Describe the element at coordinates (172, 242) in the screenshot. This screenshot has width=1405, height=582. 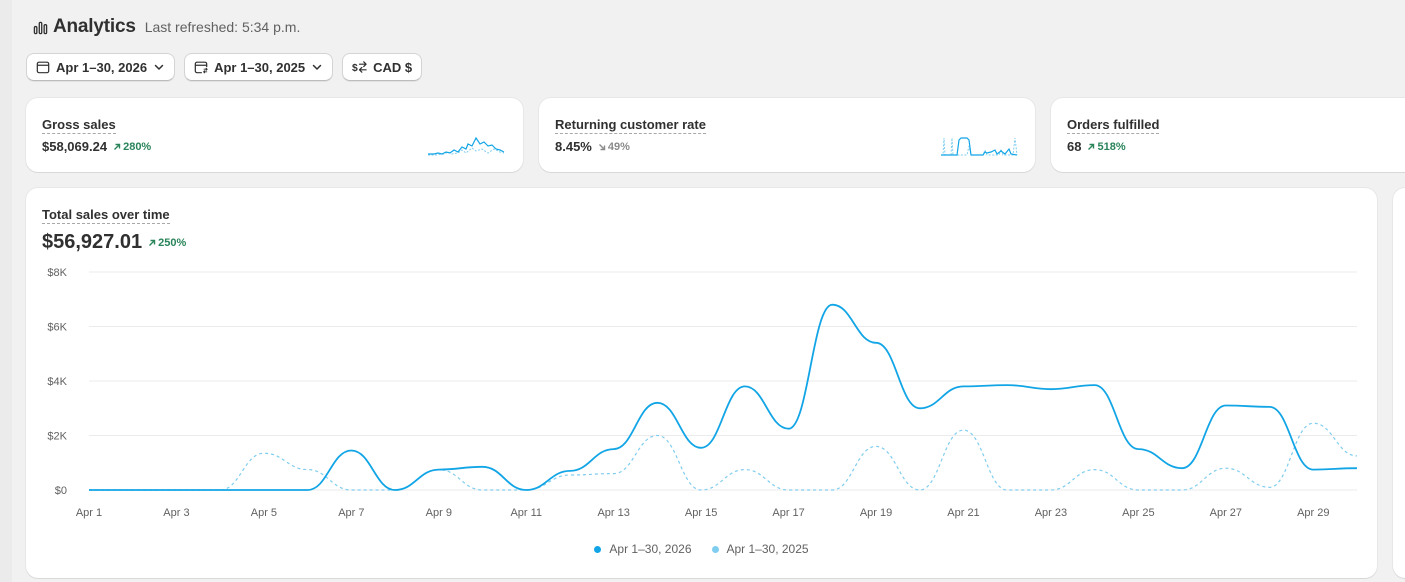
I see `chart-delta-value: 250%` at that location.